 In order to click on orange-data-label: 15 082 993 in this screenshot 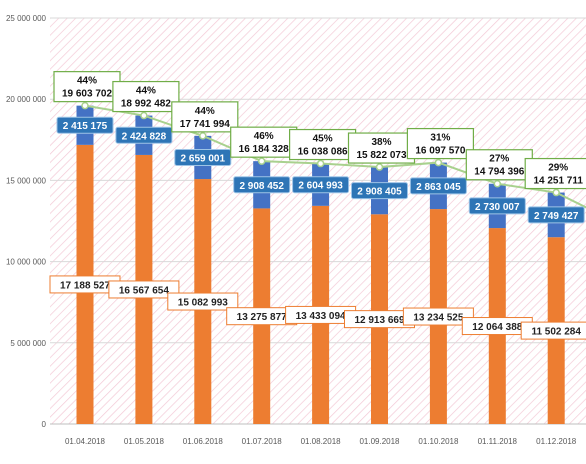, I will do `click(203, 303)`.